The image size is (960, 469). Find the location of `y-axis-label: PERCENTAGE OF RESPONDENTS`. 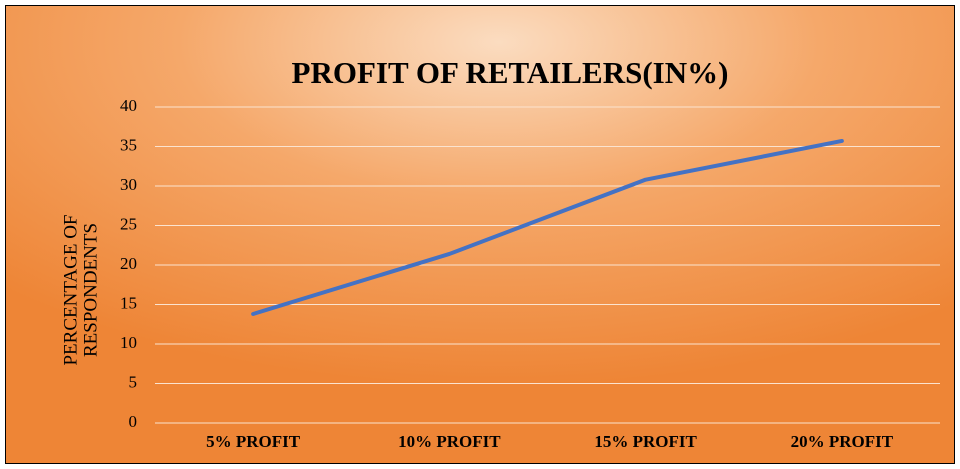

y-axis-label: PERCENTAGE OF RESPONDENTS is located at coordinates (80, 289).